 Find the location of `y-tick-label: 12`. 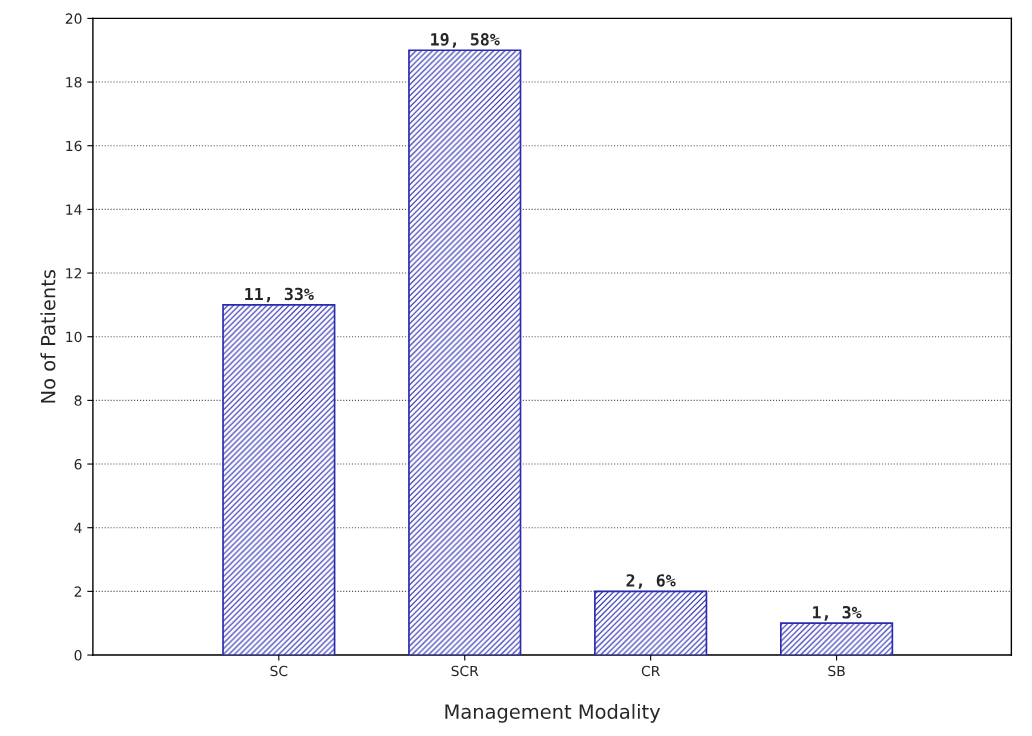

y-tick-label: 12 is located at coordinates (74, 273).